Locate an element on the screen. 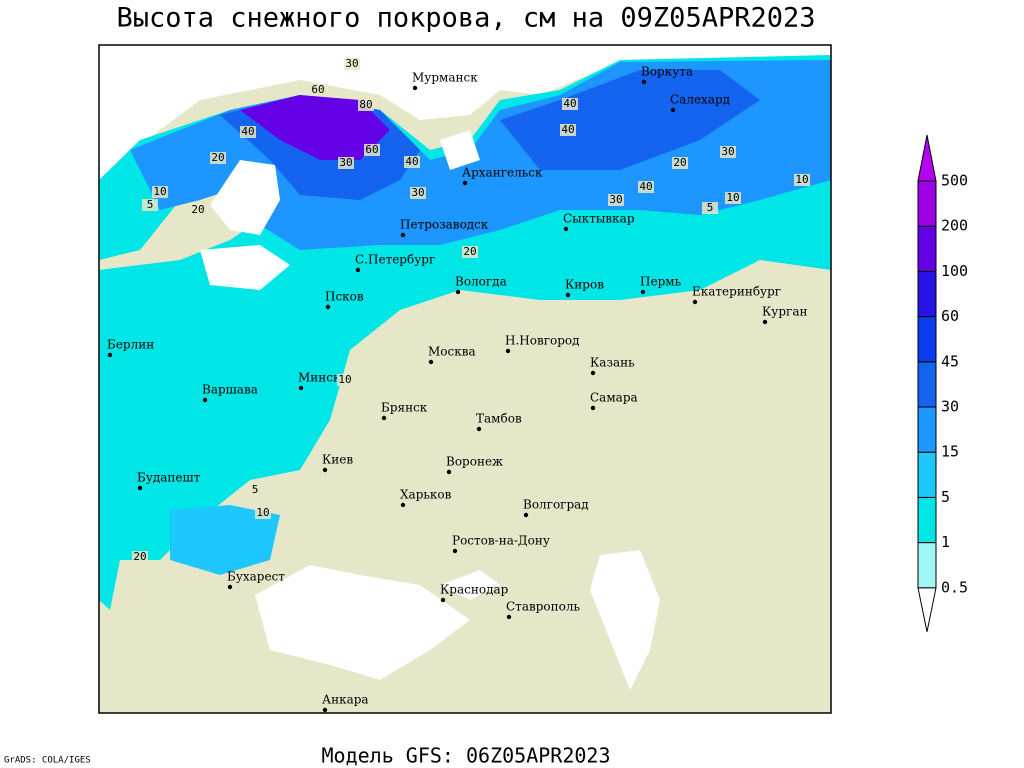 Image resolution: width=1024 pixels, height=768 pixels. city-label: Москва is located at coordinates (452, 352).